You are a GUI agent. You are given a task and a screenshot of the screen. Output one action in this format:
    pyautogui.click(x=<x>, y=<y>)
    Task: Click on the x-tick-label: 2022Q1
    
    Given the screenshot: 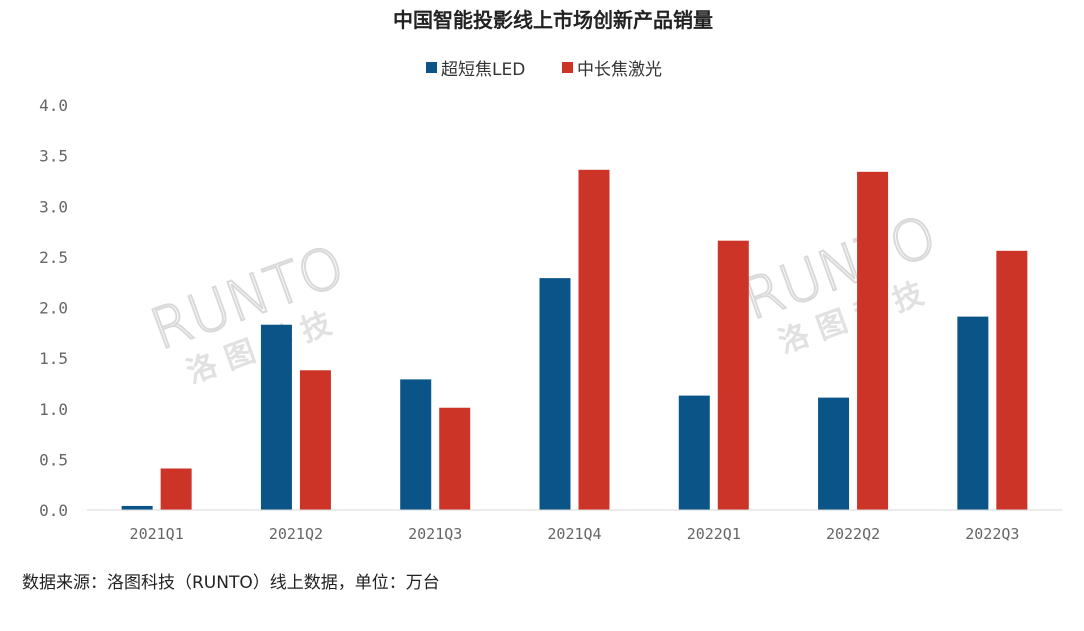 What is the action you would take?
    pyautogui.click(x=714, y=534)
    